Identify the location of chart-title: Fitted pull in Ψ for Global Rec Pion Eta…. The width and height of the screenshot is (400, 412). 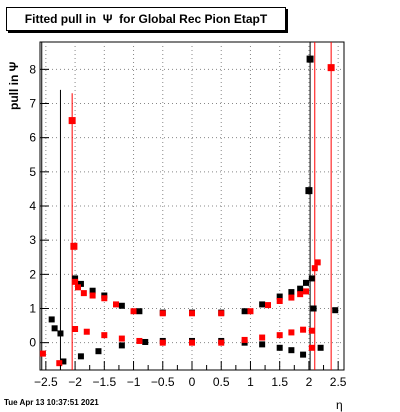
(146, 19).